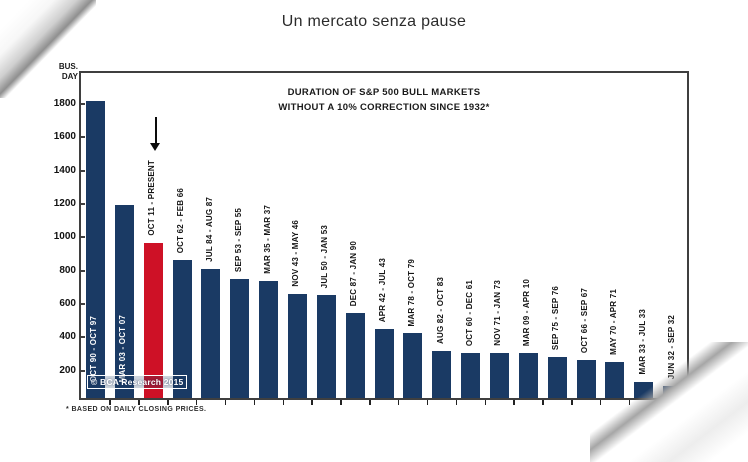 This screenshot has width=748, height=462. I want to click on bar-label: NOV 71 - JAN 73, so click(498, 313).